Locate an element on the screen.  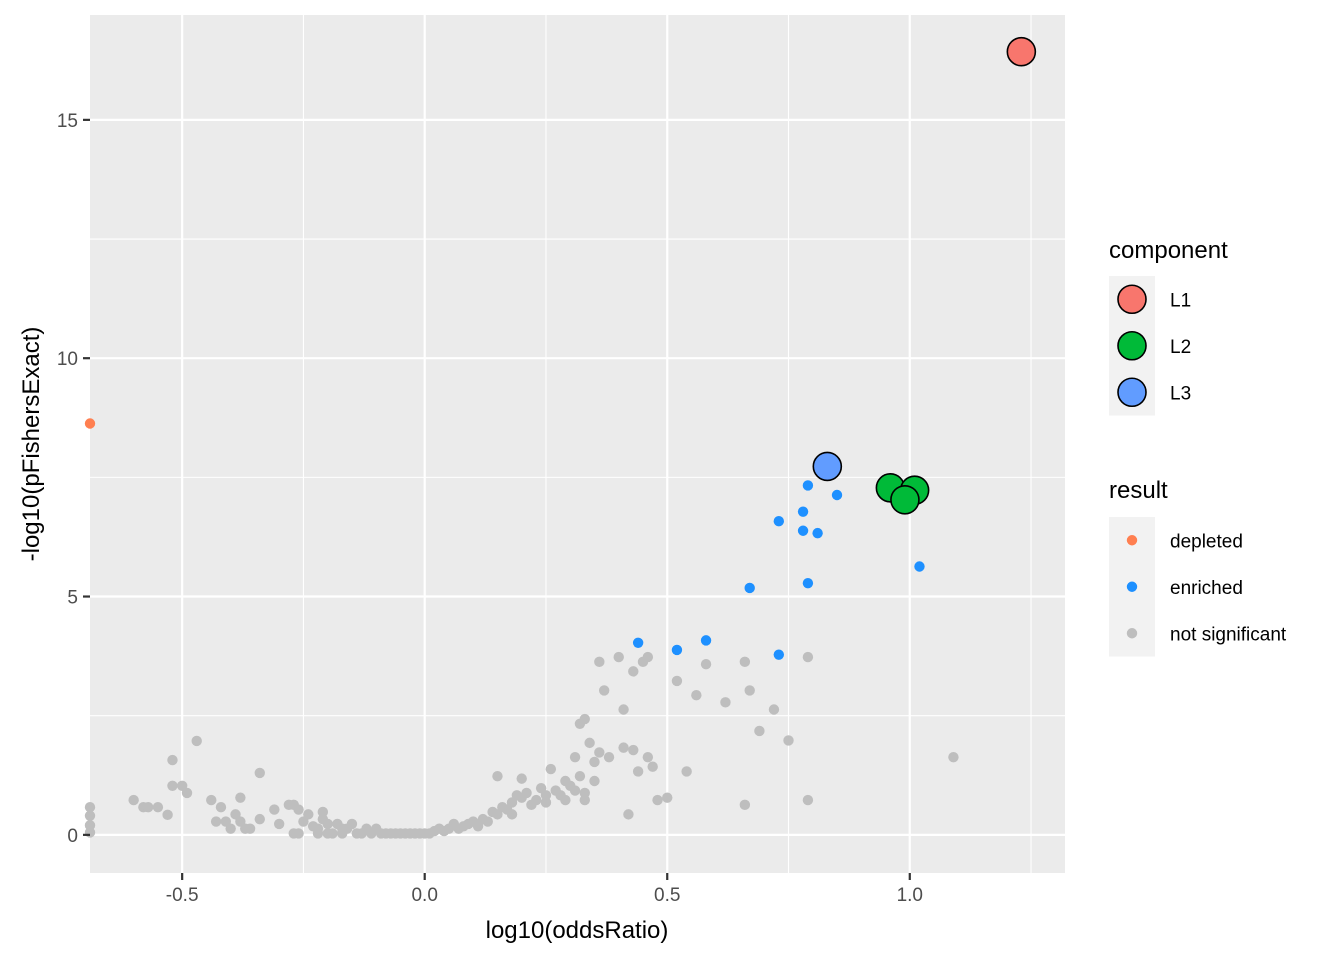
point-l3 is located at coordinates (827, 466).